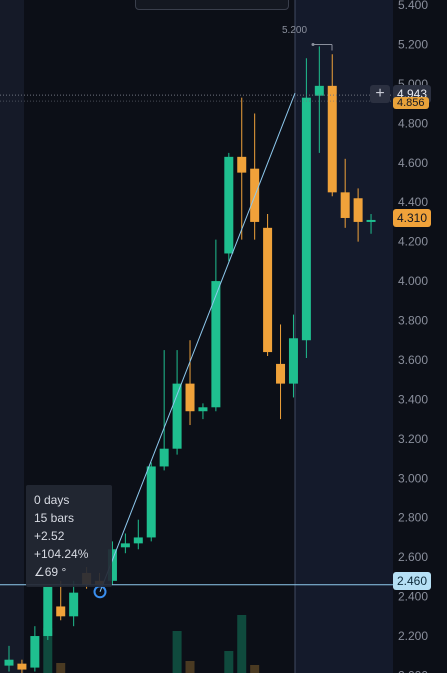 Image resolution: width=447 pixels, height=673 pixels. What do you see at coordinates (50, 572) in the screenshot?
I see `measure-angle: ∠69 °` at bounding box center [50, 572].